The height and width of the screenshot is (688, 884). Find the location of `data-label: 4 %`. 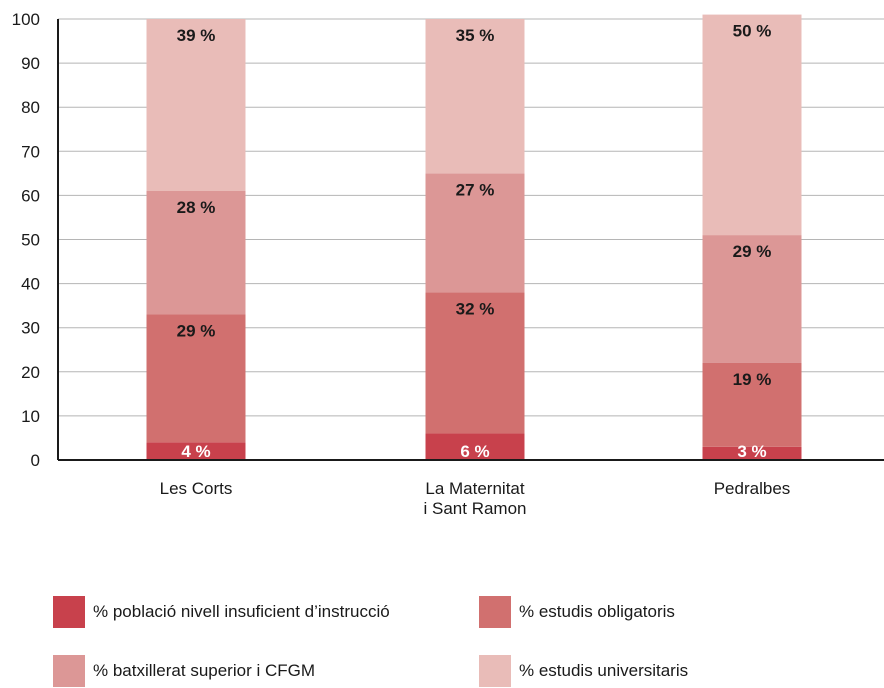

data-label: 4 % is located at coordinates (195, 451).